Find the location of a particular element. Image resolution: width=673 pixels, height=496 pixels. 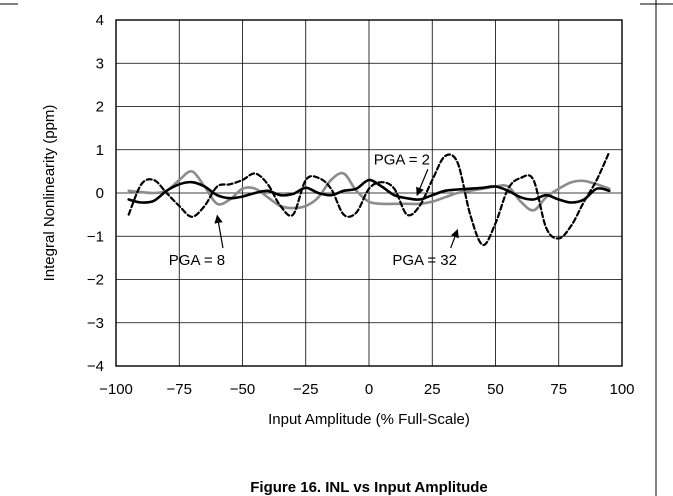

annotation-pga-8: PGA = 8 is located at coordinates (197, 260).